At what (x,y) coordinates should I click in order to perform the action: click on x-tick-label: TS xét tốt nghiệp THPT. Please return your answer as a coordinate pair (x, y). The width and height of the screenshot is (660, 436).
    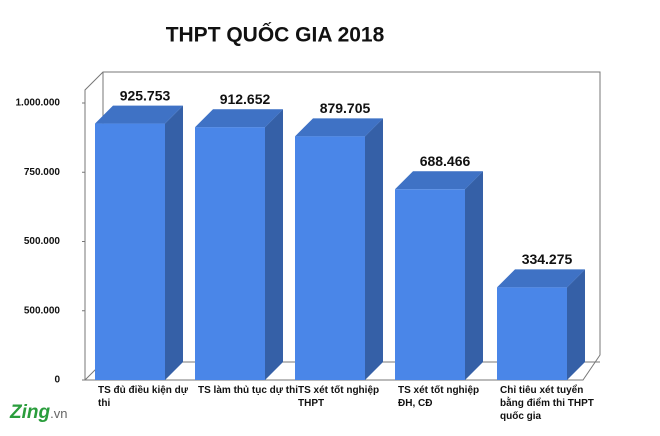
    Looking at the image, I should click on (339, 397).